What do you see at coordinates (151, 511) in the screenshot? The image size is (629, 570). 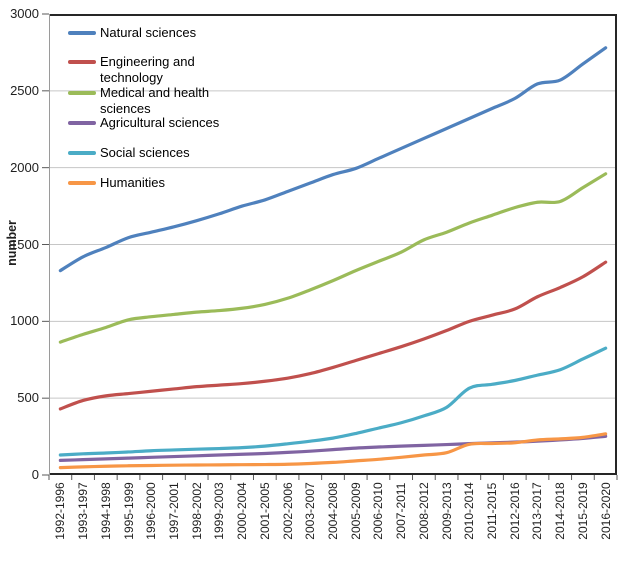 I see `x-tick-label: 1996-2000` at bounding box center [151, 511].